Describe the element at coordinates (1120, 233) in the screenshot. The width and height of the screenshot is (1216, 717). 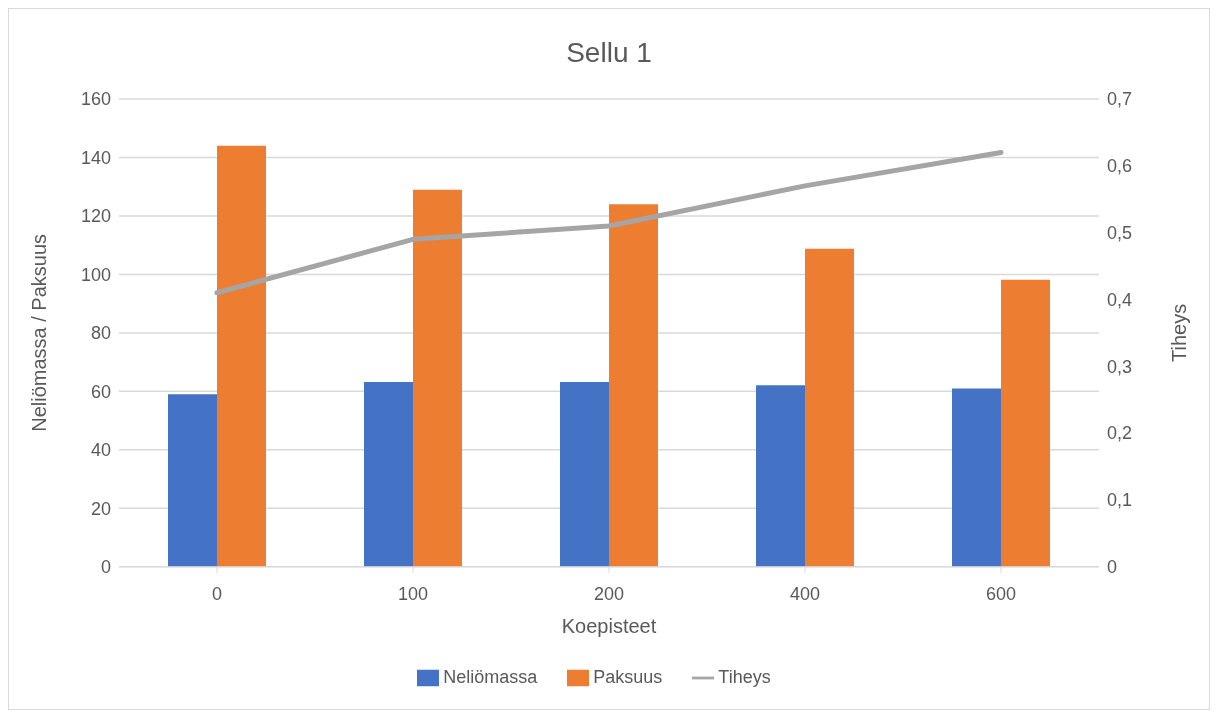
I see `y2-tick-label: 0,5` at that location.